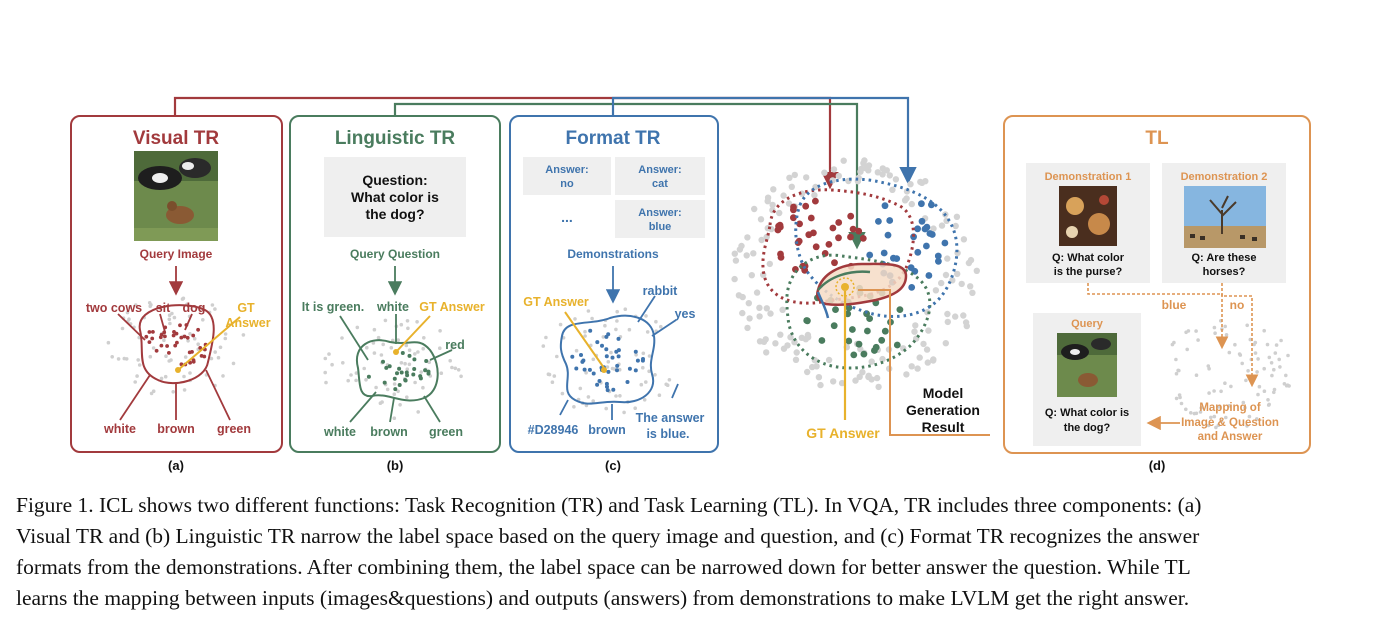  What do you see at coordinates (660, 184) in the screenshot?
I see `svg-text: cat` at bounding box center [660, 184].